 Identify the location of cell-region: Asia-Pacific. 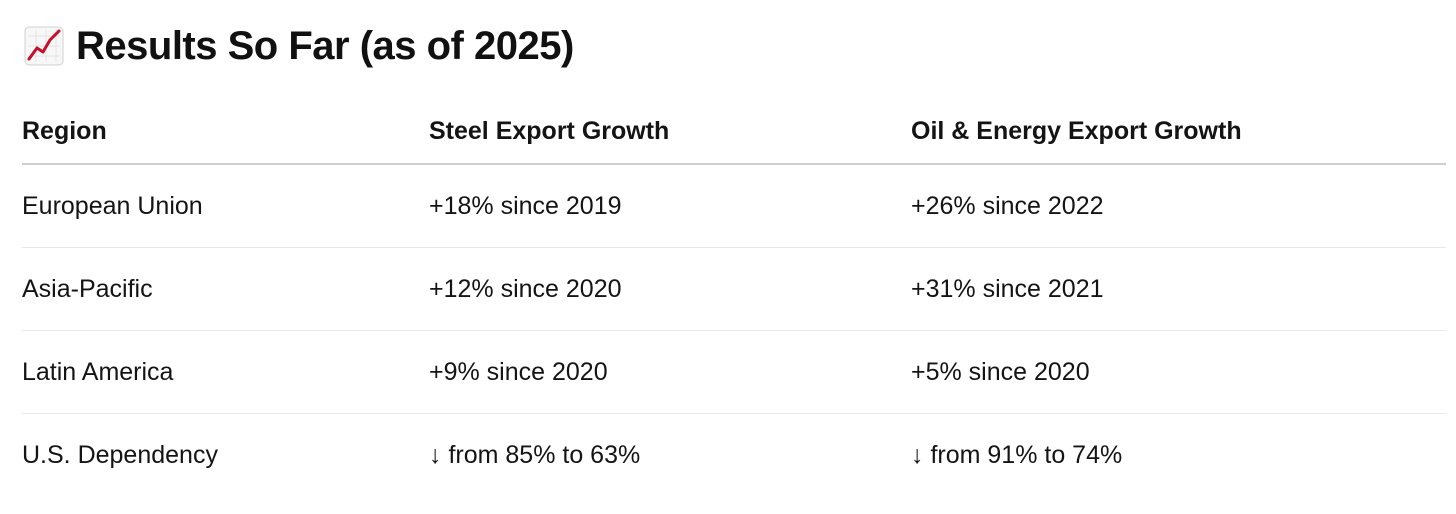
(225, 289).